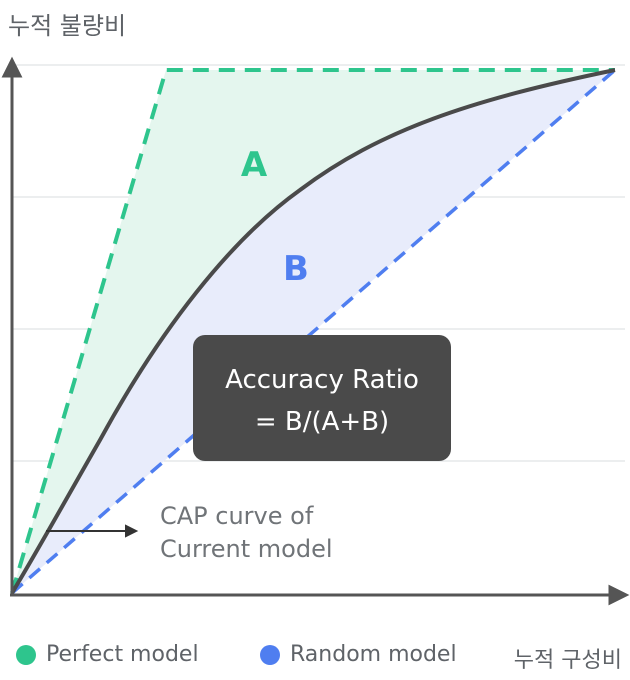 This screenshot has height=680, width=630. I want to click on cap-annotation-line2: Current model, so click(246, 549).